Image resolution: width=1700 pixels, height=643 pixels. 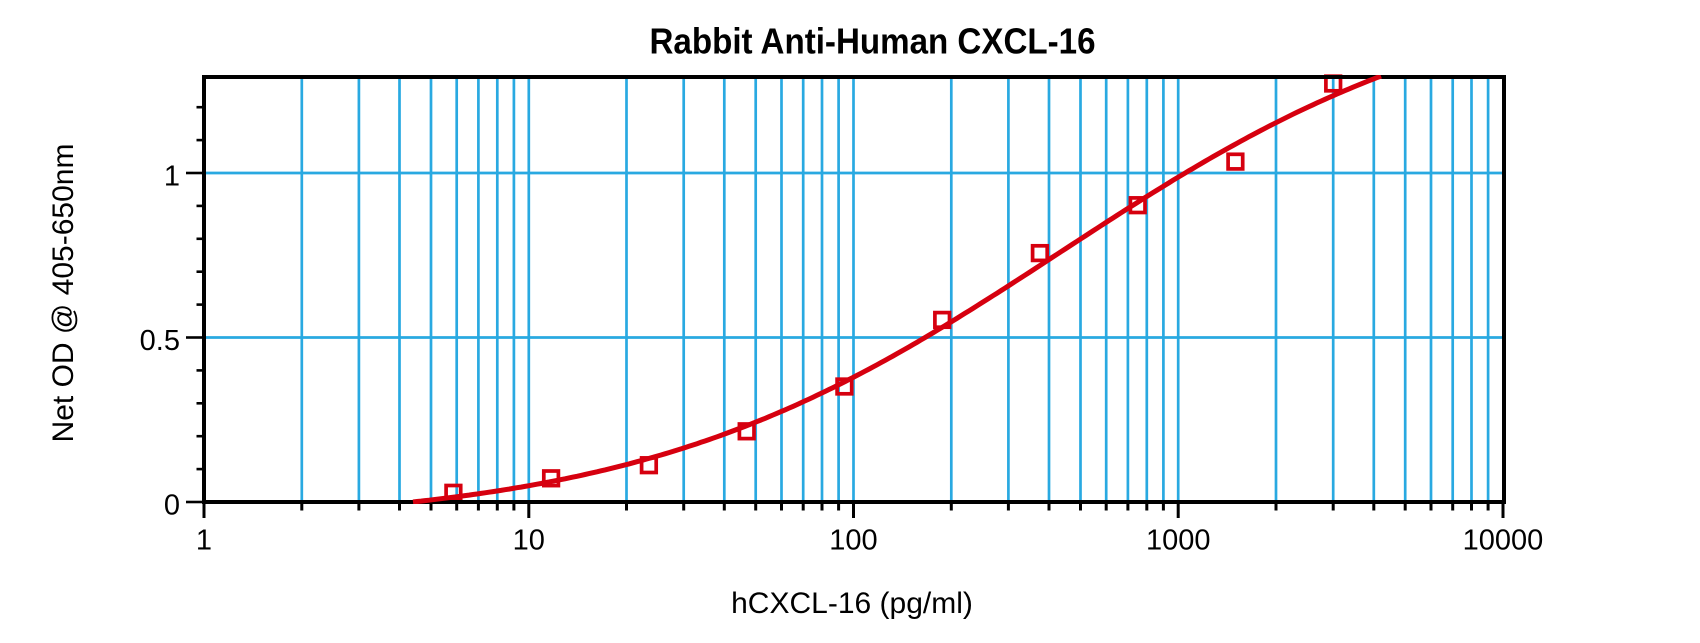 I want to click on svg-text: 0.5, so click(x=160, y=341).